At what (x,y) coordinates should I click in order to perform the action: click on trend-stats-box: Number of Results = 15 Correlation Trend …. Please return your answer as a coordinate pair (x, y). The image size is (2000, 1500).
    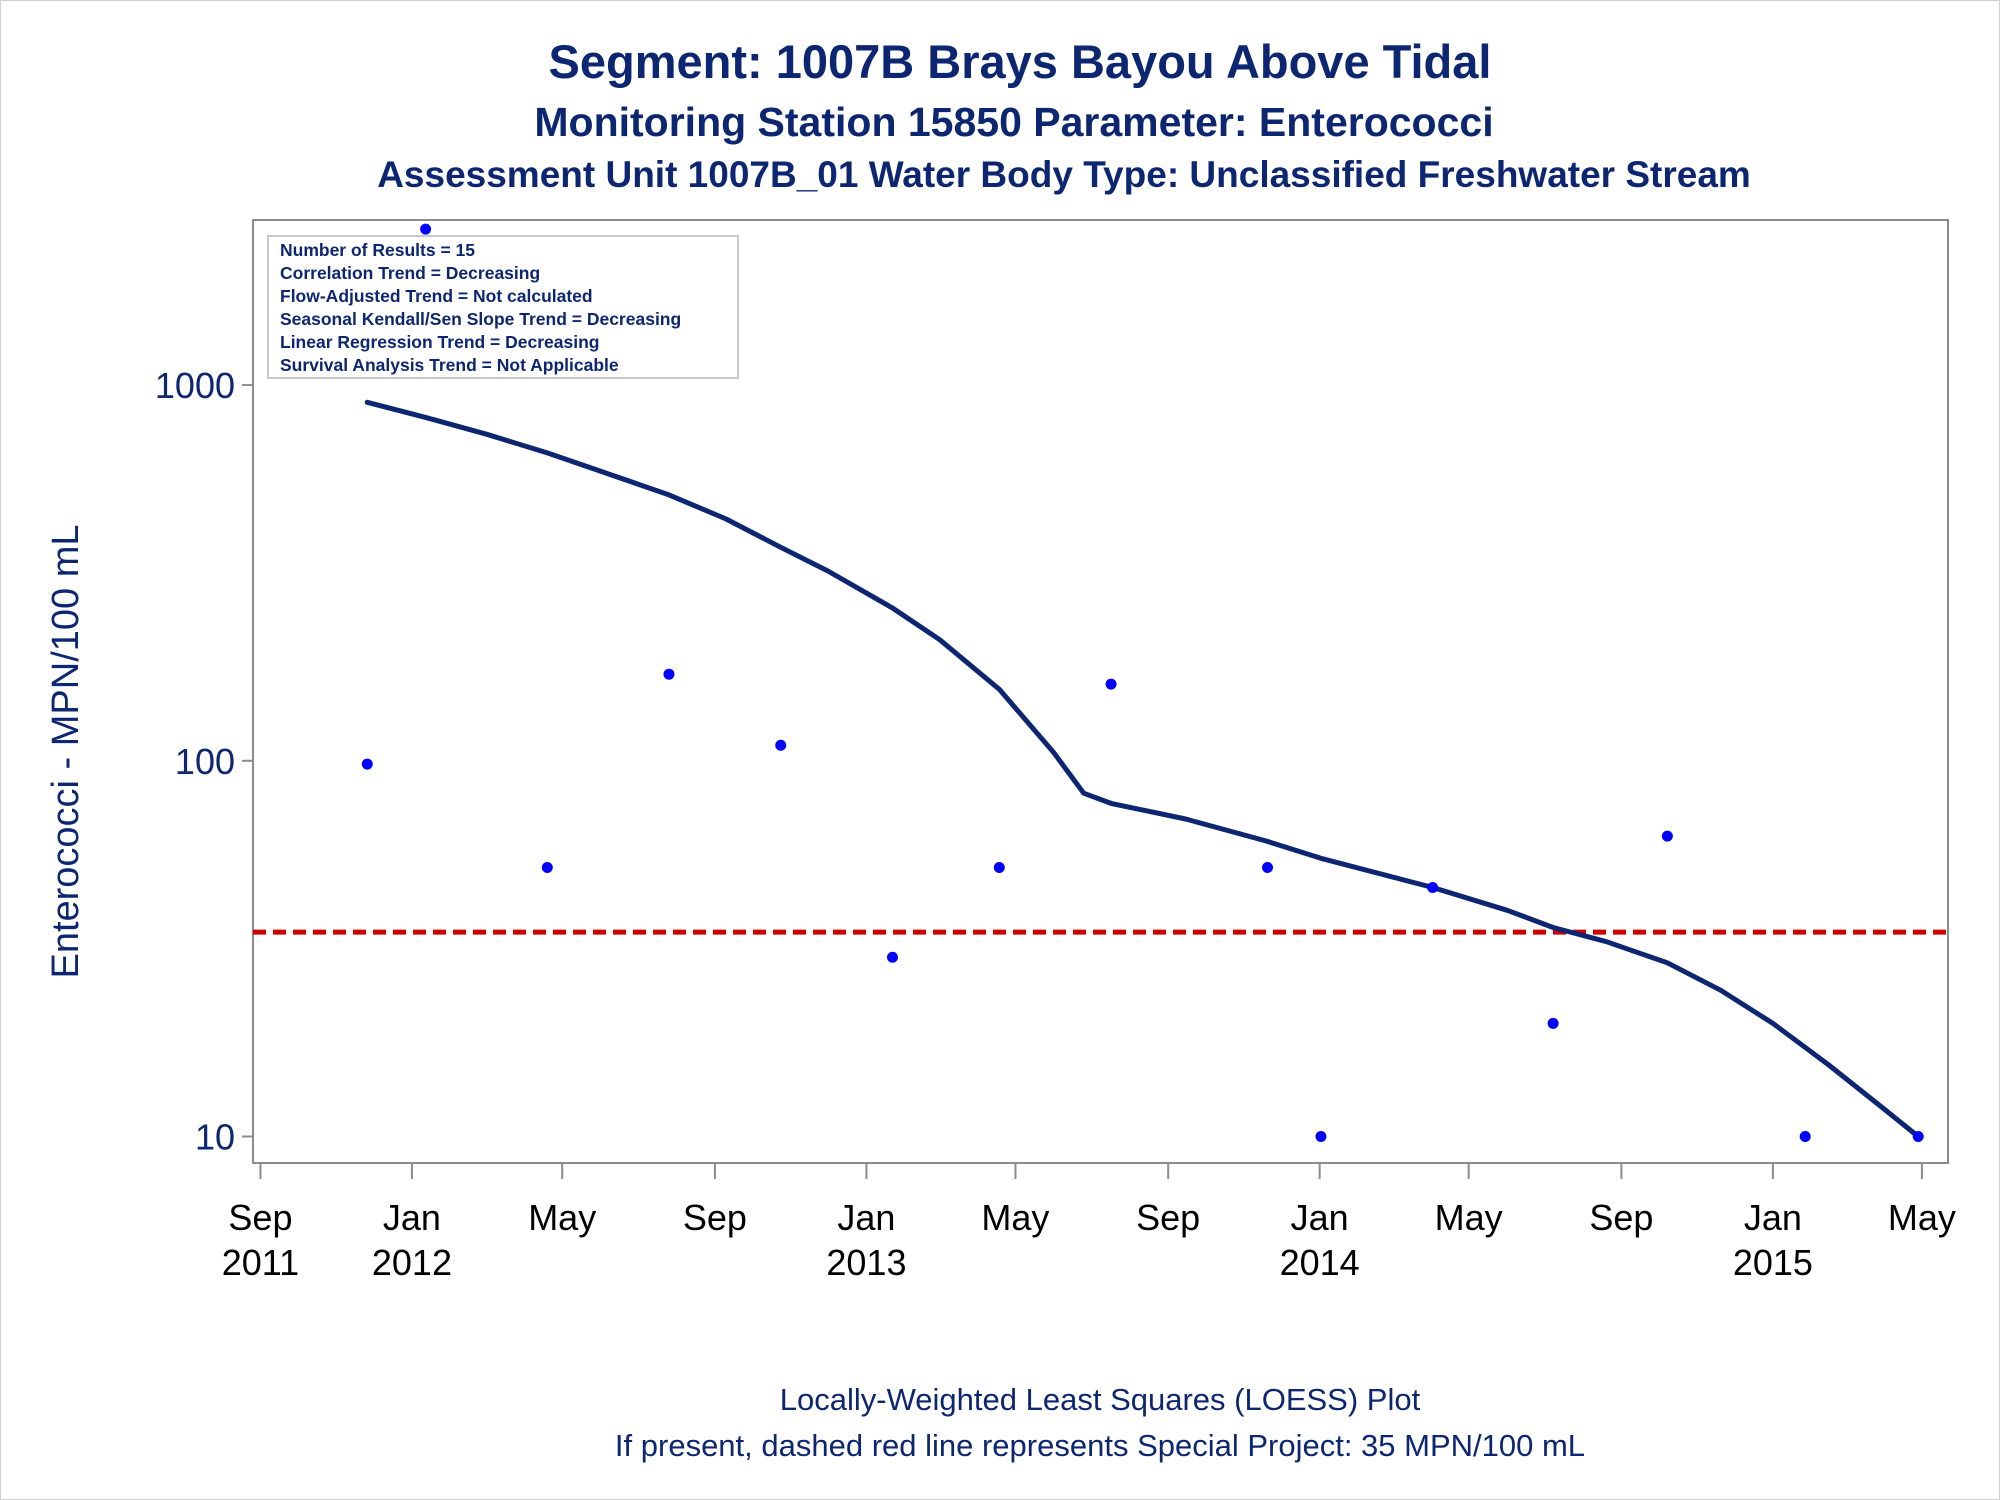
    Looking at the image, I should click on (503, 307).